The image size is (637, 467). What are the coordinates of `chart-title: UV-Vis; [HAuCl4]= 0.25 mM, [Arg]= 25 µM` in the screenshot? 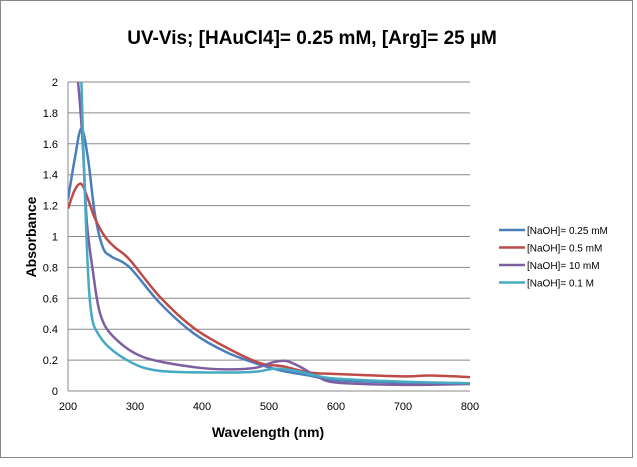 It's located at (312, 38).